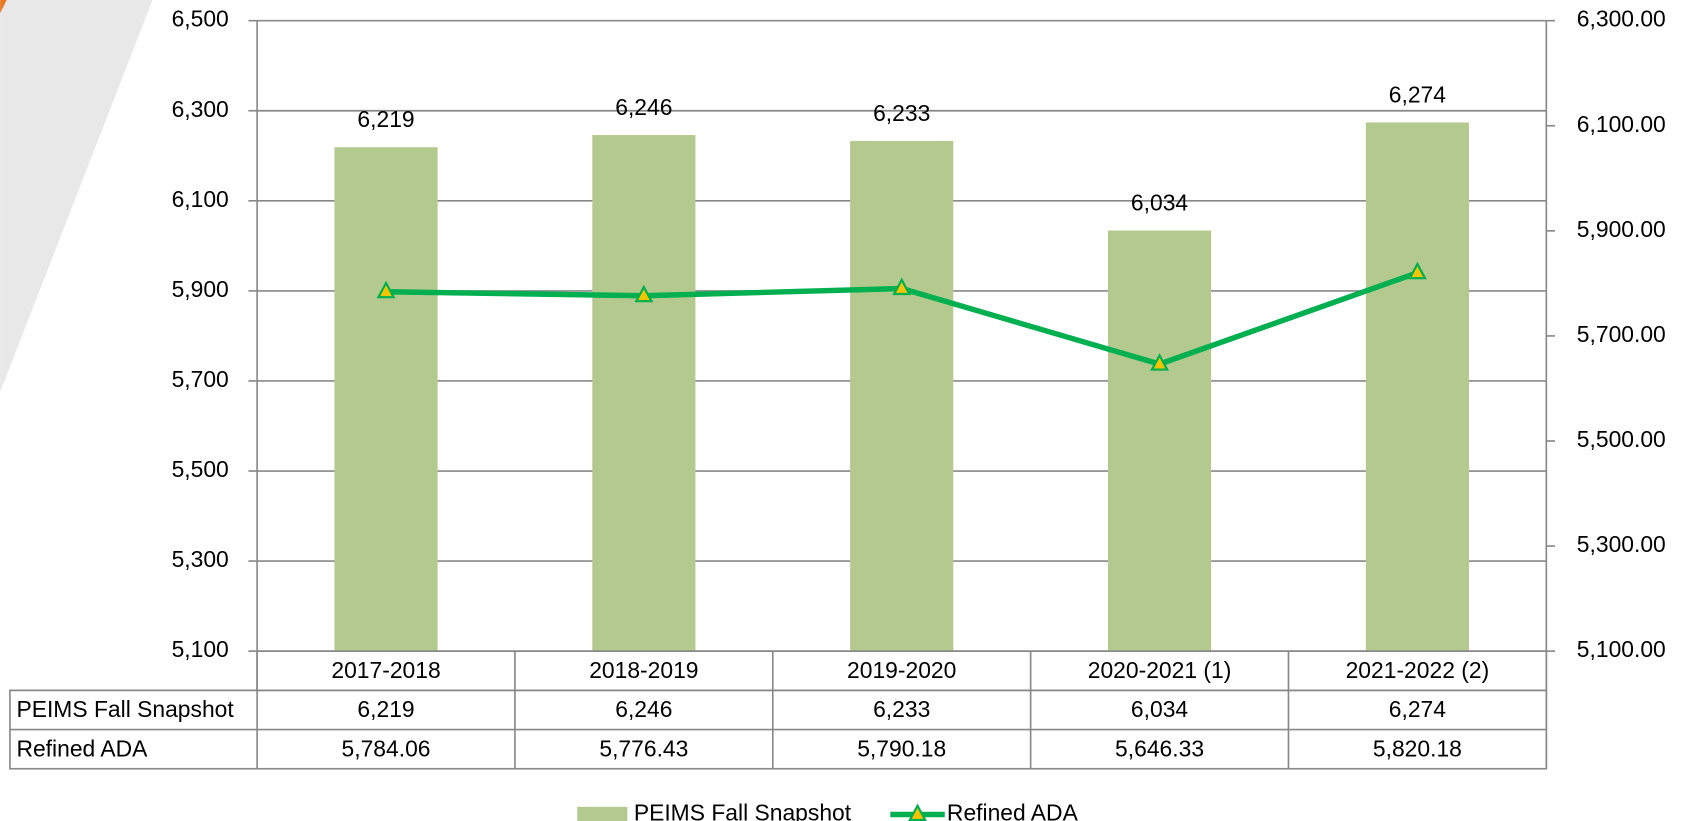 This screenshot has height=821, width=1688. What do you see at coordinates (385, 119) in the screenshot?
I see `bar-value-label: 6,219` at bounding box center [385, 119].